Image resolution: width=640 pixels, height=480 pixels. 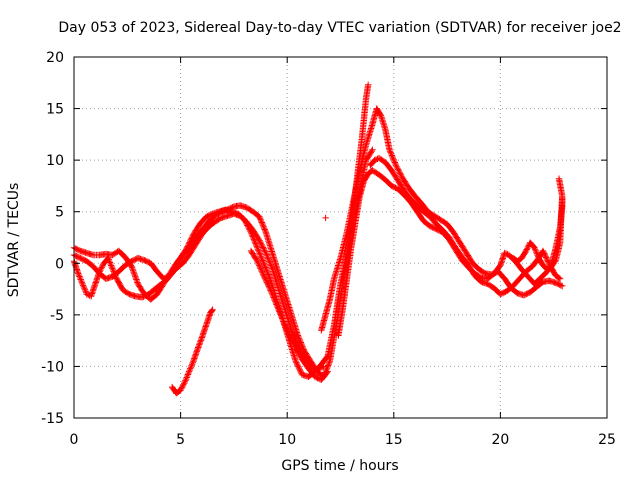 I want to click on x-tick-label: 25, so click(x=607, y=440).